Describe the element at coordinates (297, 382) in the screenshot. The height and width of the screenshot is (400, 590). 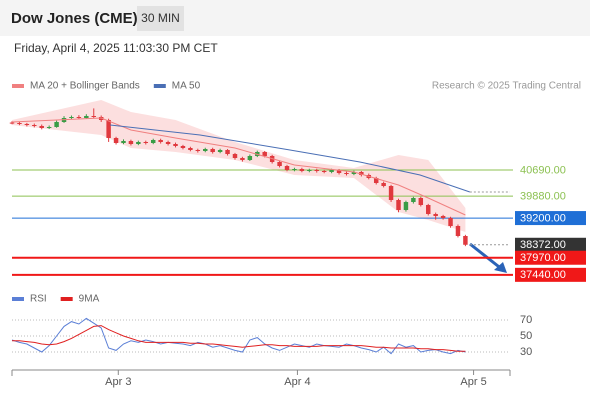
I see `x-tick-label: Apr 4` at that location.